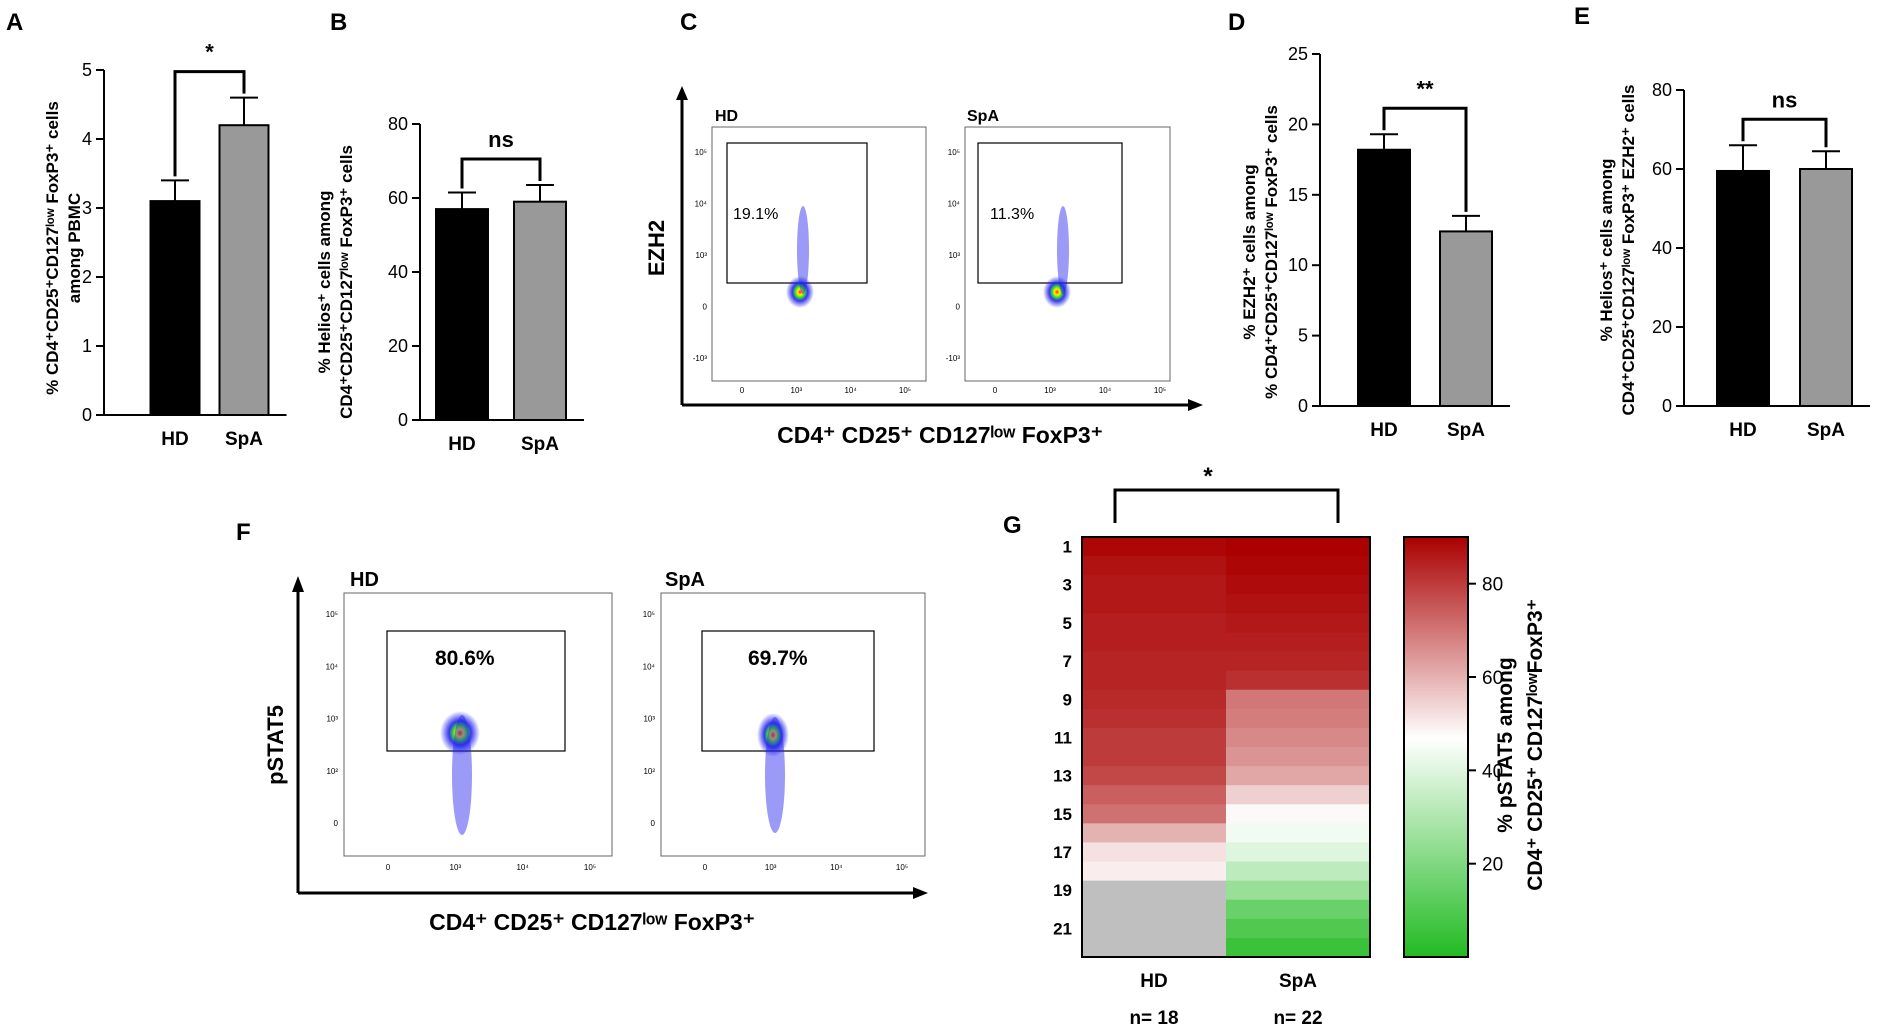 The image size is (1890, 1036). What do you see at coordinates (656, 248) in the screenshot?
I see `y-axis-label: EZH2` at bounding box center [656, 248].